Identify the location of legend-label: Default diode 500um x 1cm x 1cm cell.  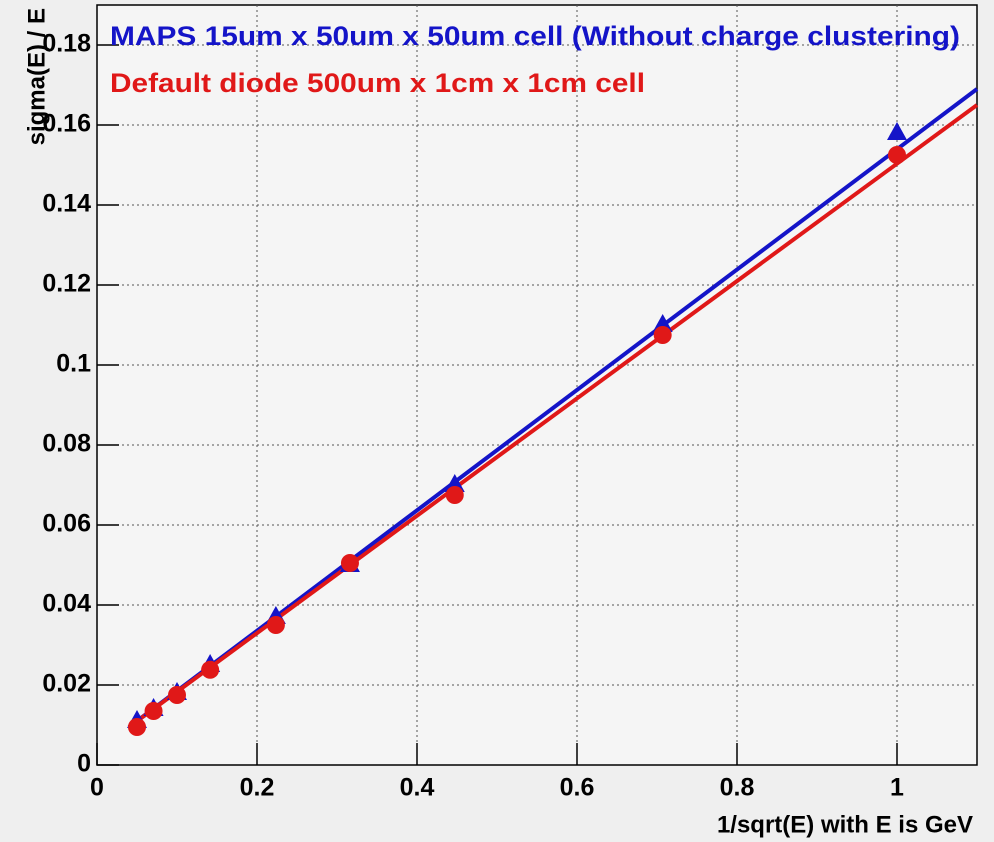
(377, 83).